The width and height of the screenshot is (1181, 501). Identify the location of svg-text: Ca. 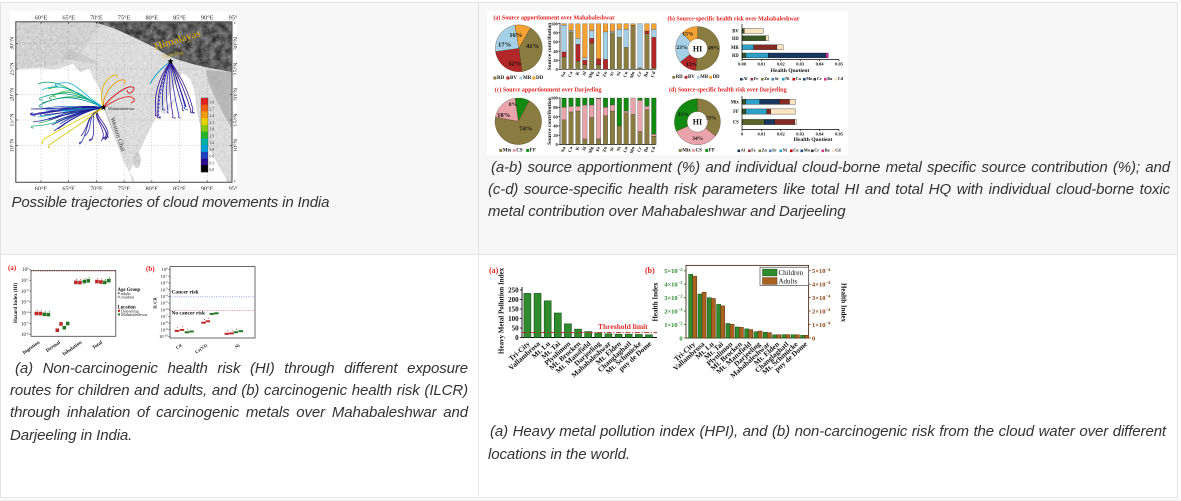
(570, 148).